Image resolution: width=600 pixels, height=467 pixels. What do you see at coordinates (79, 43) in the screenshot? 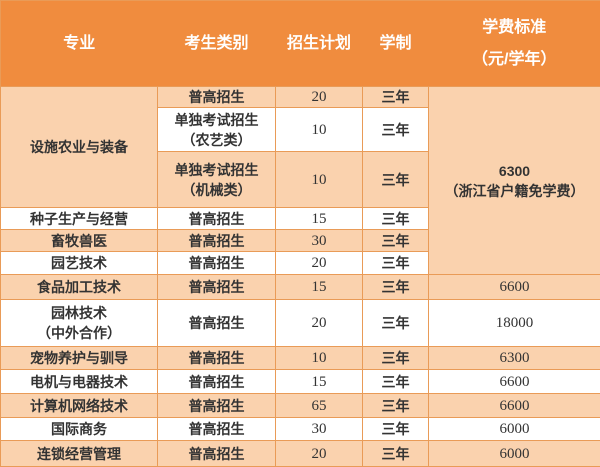
I see `col-header-major: 专业` at bounding box center [79, 43].